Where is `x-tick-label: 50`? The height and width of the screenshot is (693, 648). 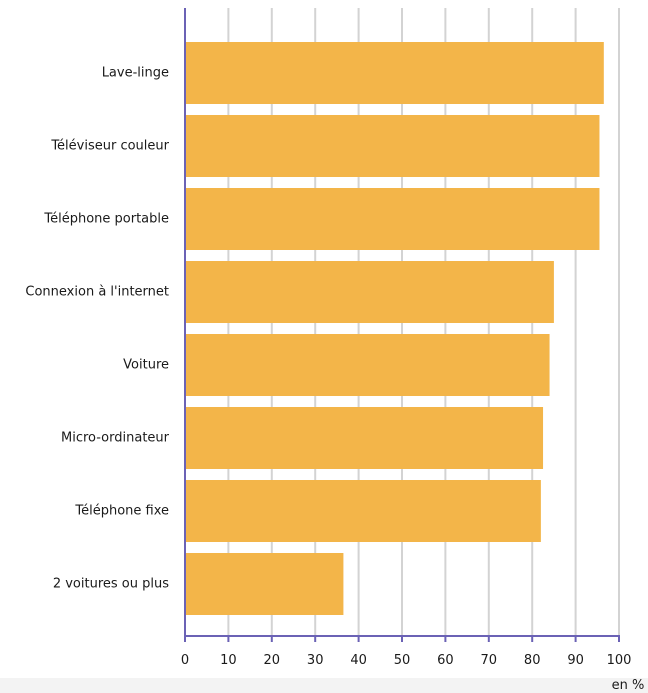 x-tick-label: 50 is located at coordinates (402, 660).